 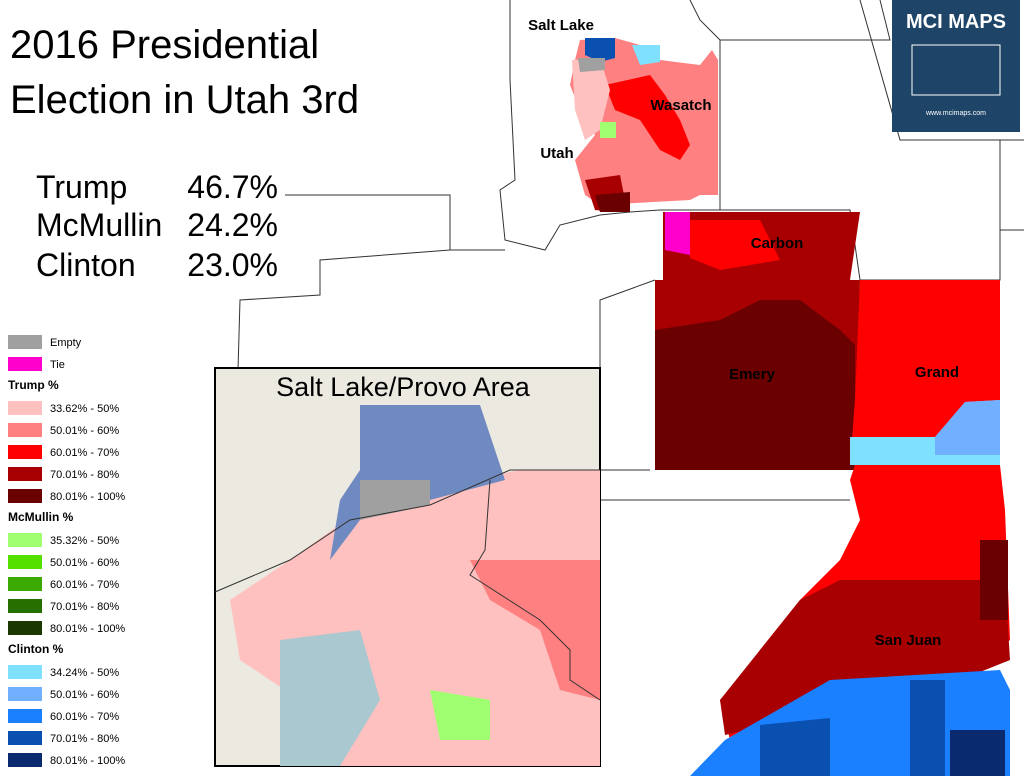 What do you see at coordinates (86, 265) in the screenshot?
I see `candidate: Clinton` at bounding box center [86, 265].